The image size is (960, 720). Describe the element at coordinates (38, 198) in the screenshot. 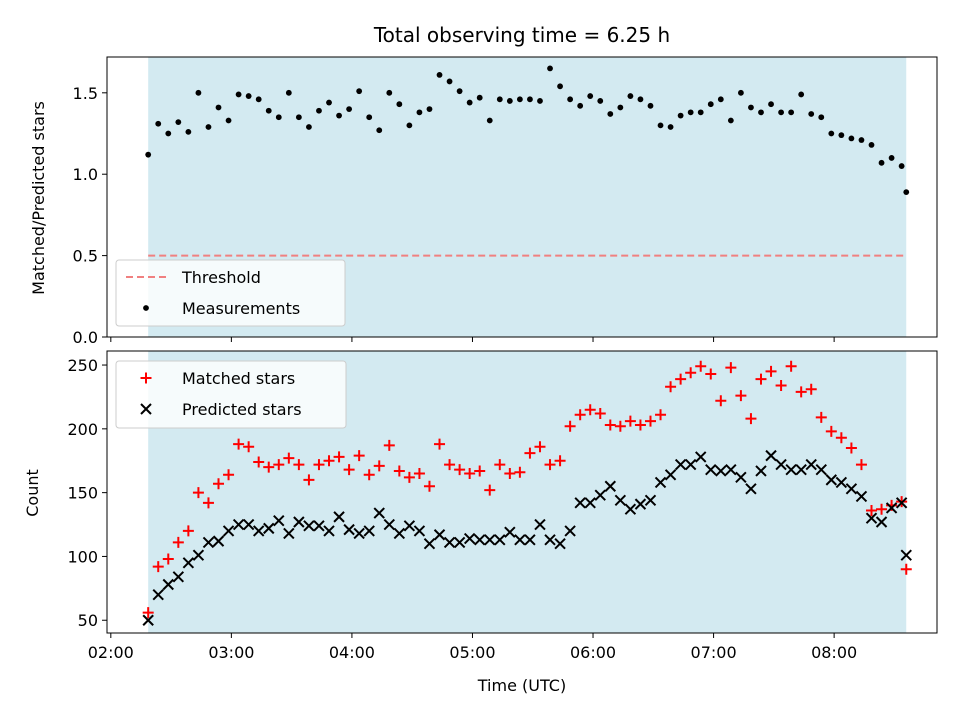

I see `top-y-axis-label: Matched/Predicted stars` at that location.